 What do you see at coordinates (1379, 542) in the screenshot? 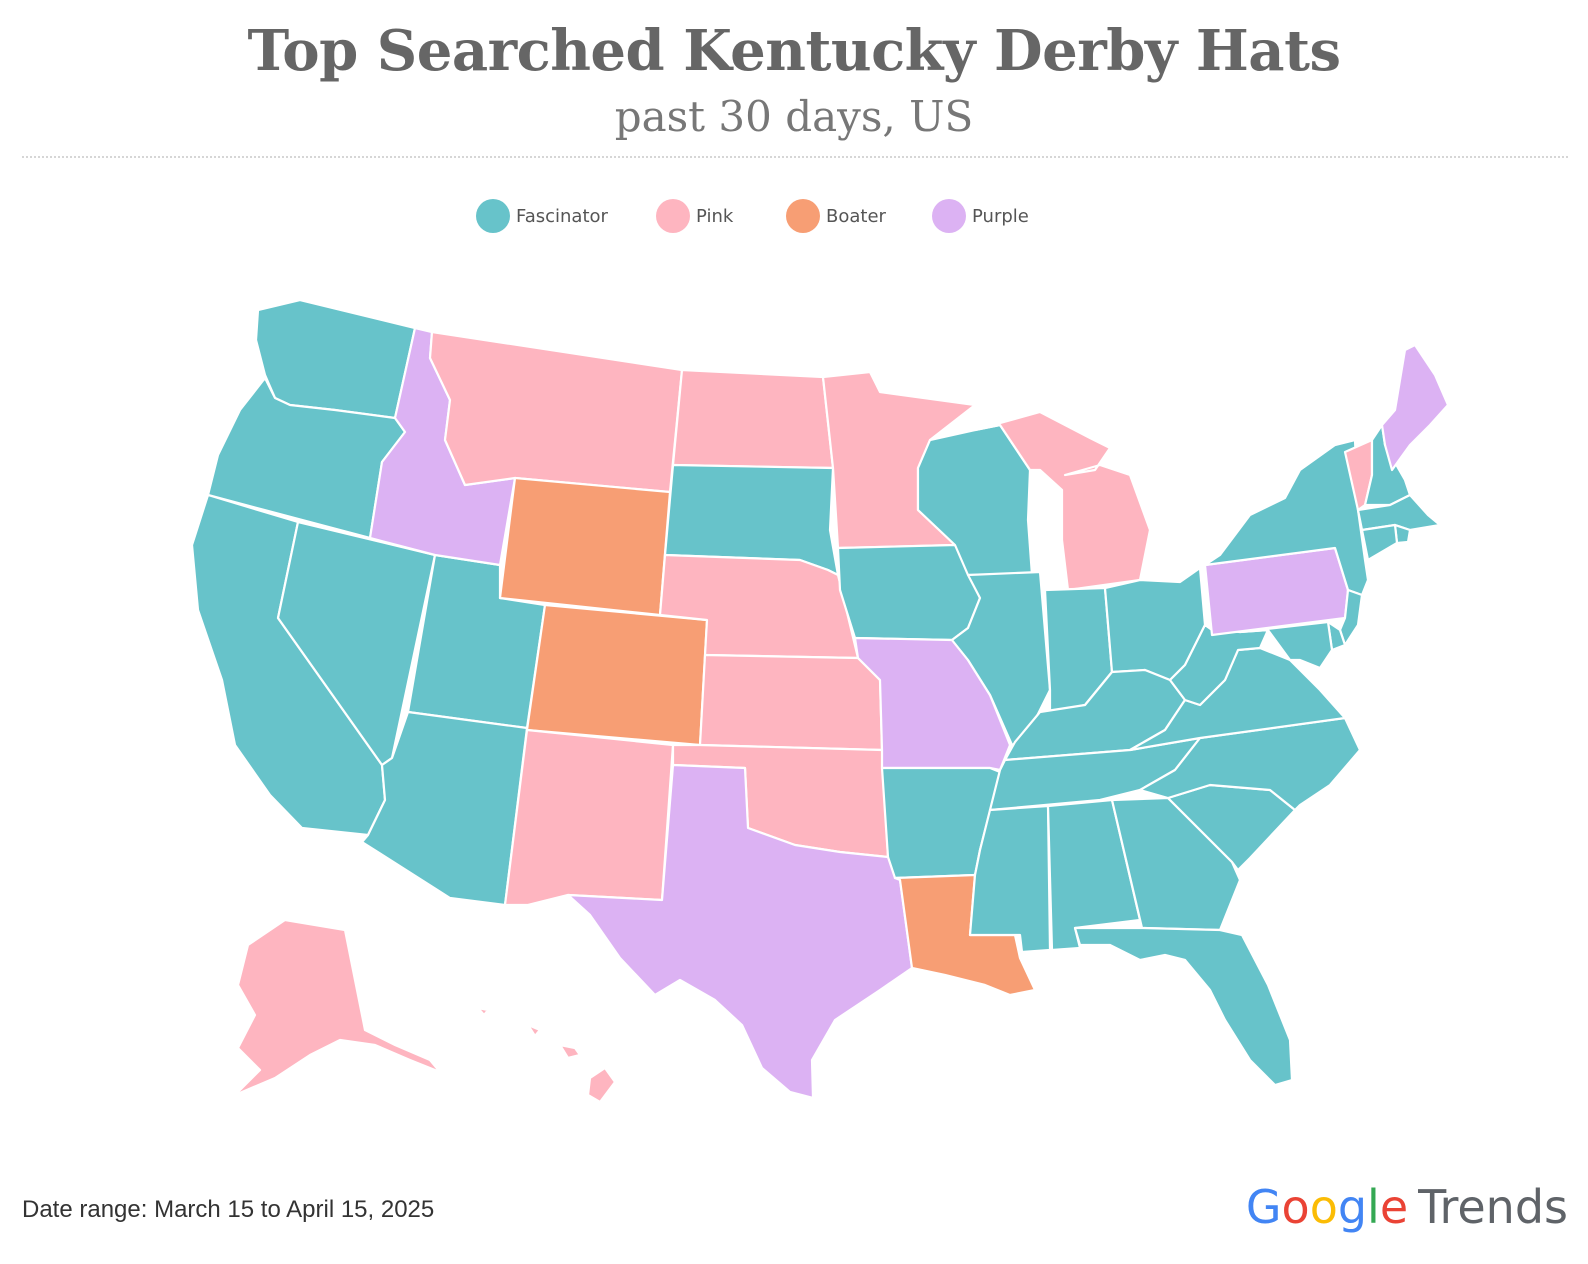
I see `state-connecticut` at bounding box center [1379, 542].